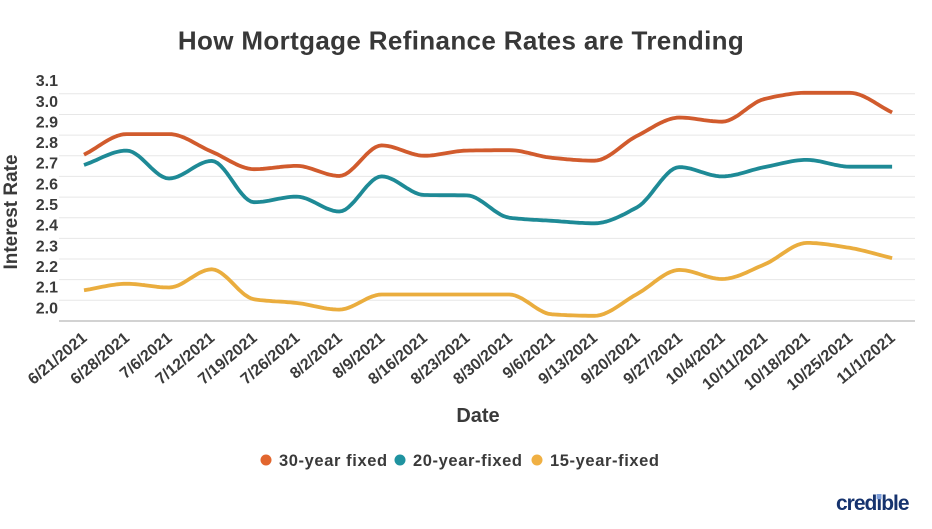 The height and width of the screenshot is (529, 932). Describe the element at coordinates (605, 461) in the screenshot. I see `svg-text: 15-year-fixed` at that location.